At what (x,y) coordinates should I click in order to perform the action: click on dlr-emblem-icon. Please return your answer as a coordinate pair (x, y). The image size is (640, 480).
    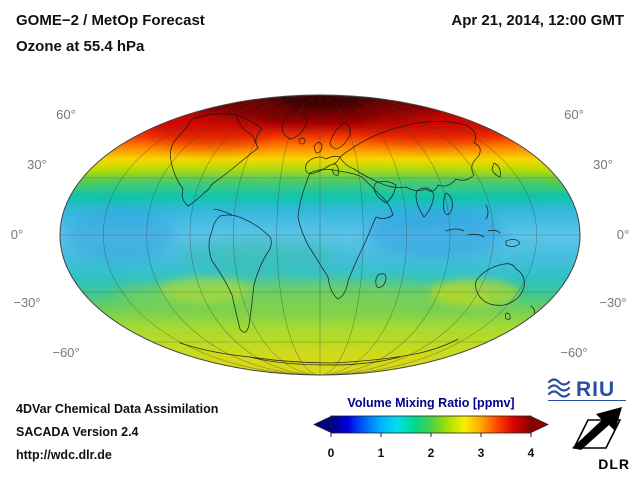
    Looking at the image, I should click on (597, 428).